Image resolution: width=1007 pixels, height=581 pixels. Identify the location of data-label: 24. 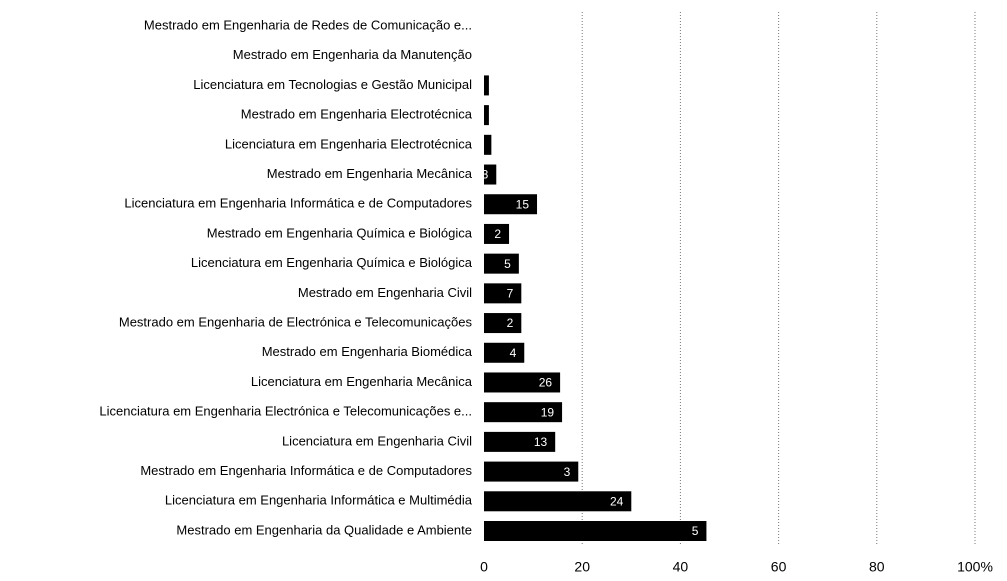
(617, 501).